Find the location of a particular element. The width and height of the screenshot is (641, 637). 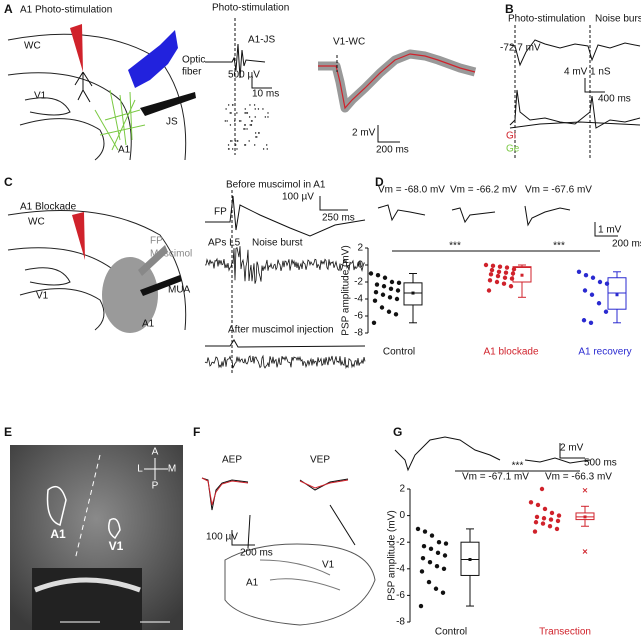

y-tick-label: -6 is located at coordinates (358, 316).